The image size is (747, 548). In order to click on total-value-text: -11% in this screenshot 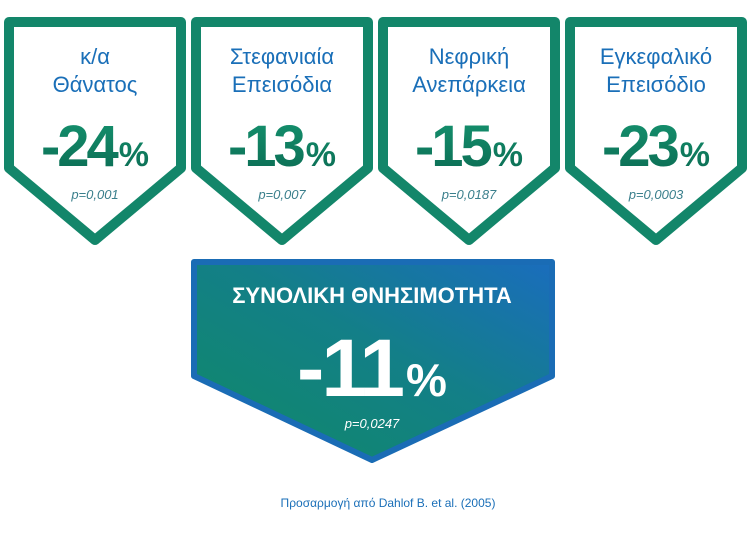, I will do `click(372, 368)`.